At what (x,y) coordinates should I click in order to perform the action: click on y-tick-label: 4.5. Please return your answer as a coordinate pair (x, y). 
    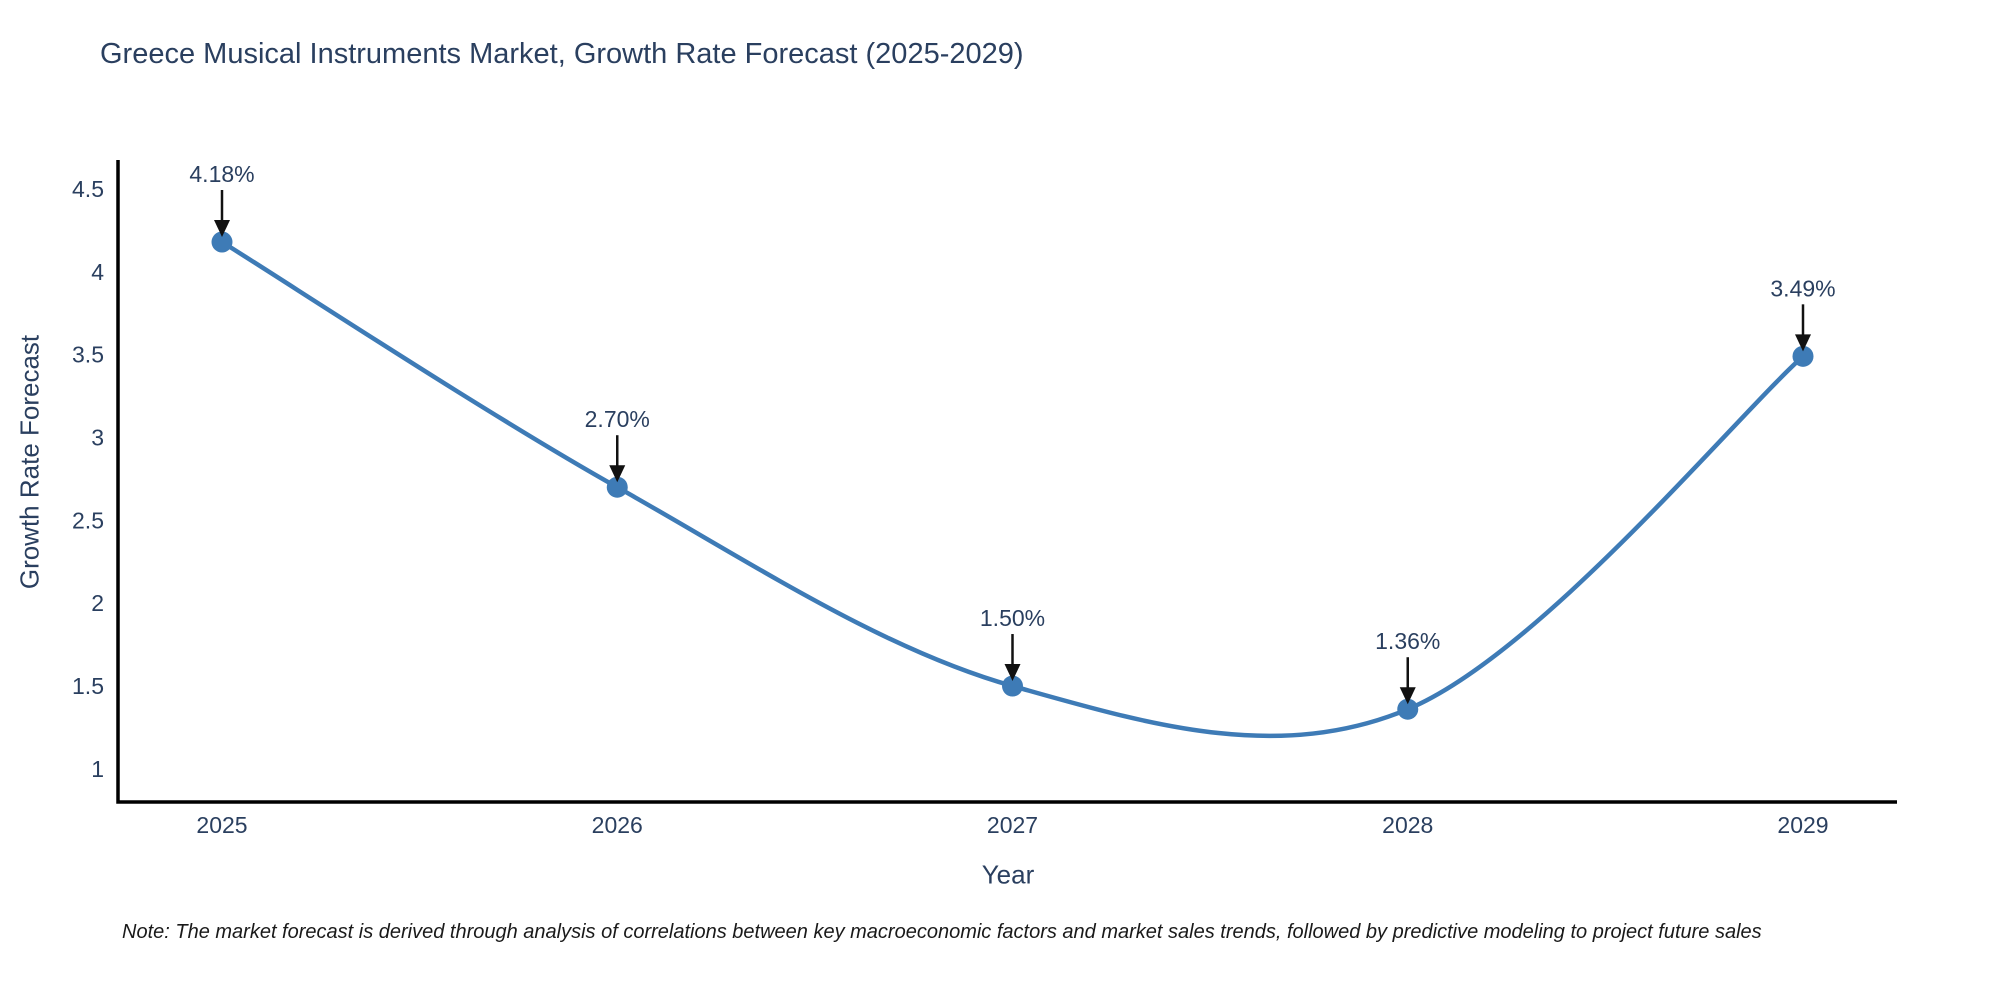
    Looking at the image, I should click on (88, 189).